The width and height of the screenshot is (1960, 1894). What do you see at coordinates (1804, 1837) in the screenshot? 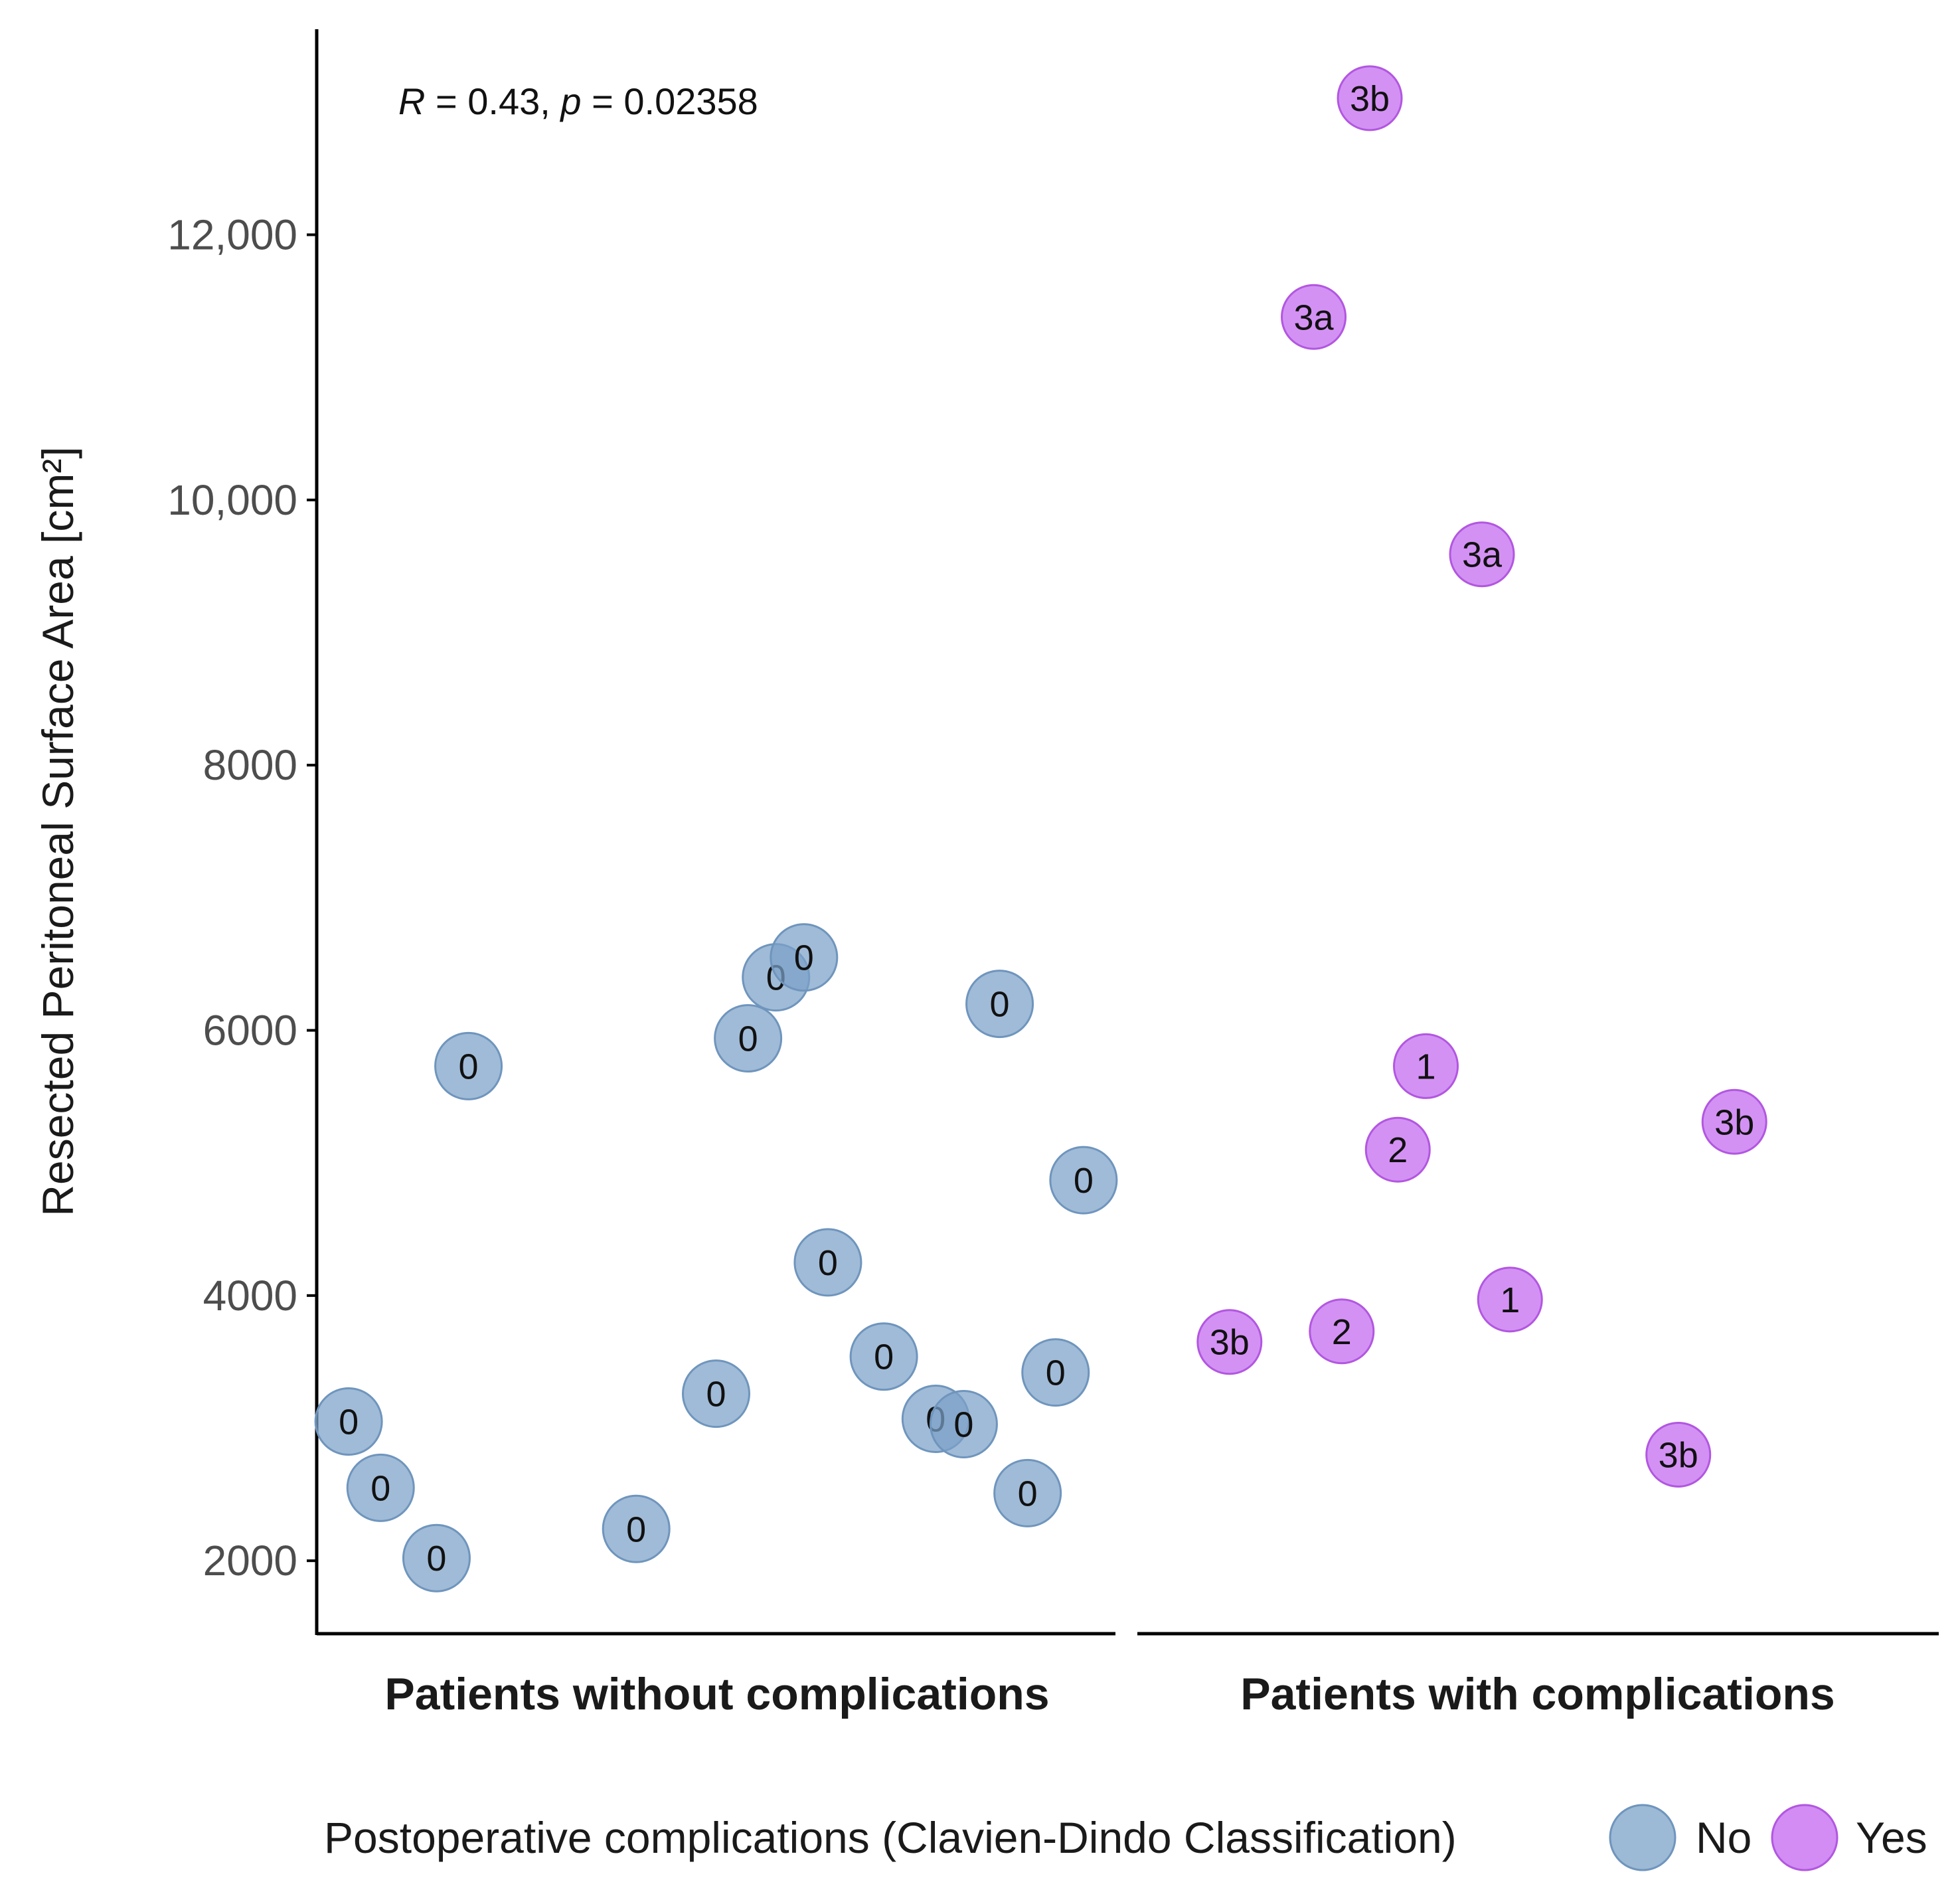
I see `legend-key-yes` at bounding box center [1804, 1837].